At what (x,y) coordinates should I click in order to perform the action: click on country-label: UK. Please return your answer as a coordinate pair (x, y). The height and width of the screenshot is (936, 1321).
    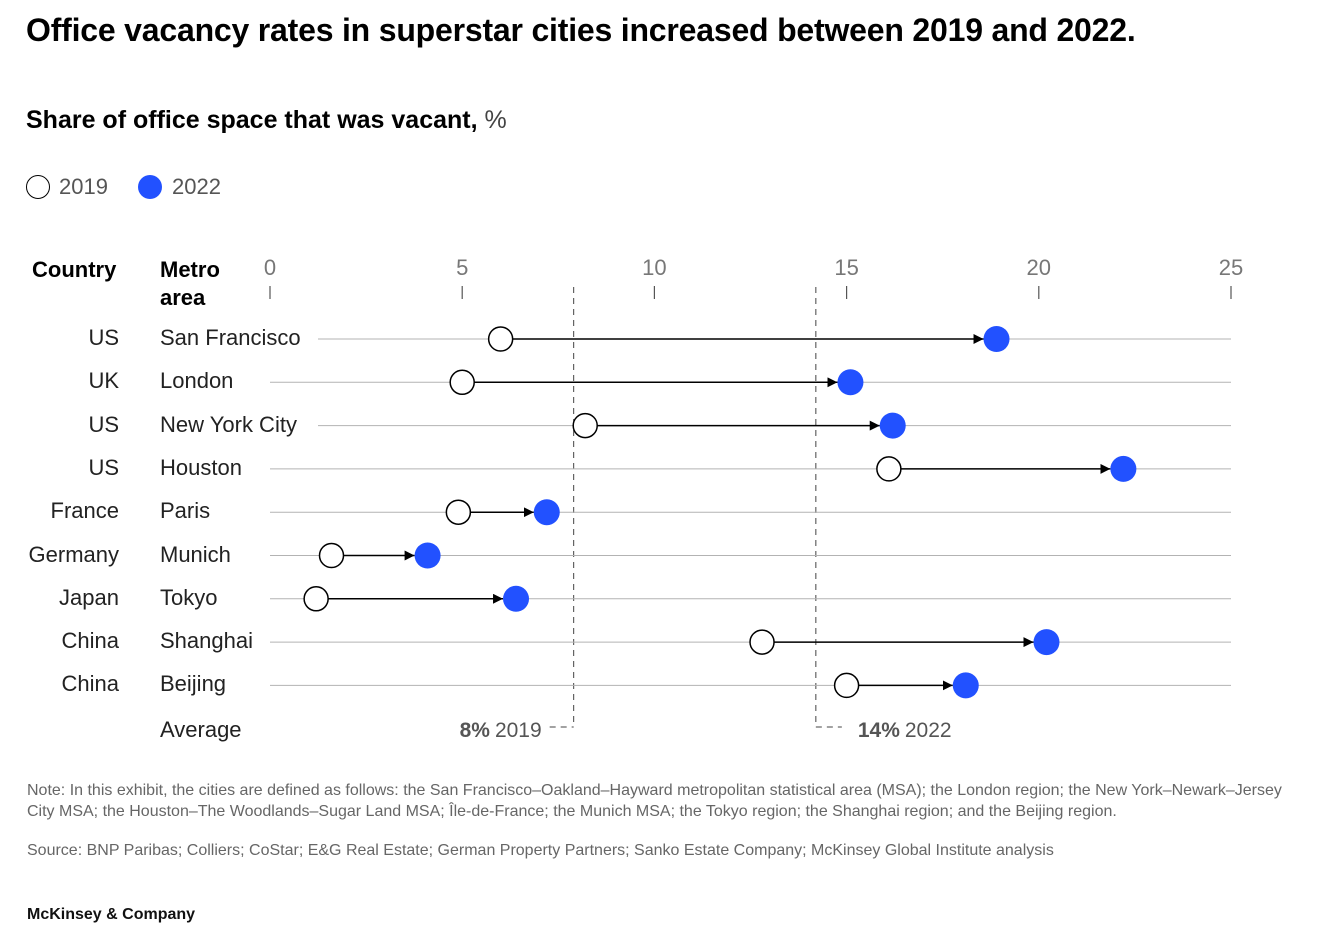
    Looking at the image, I should click on (103, 381).